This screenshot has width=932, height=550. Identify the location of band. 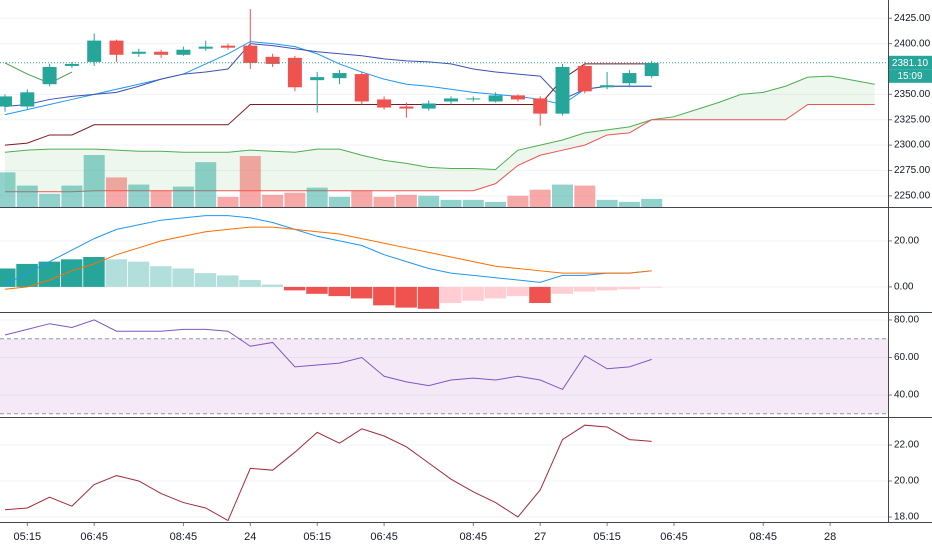
(444, 376).